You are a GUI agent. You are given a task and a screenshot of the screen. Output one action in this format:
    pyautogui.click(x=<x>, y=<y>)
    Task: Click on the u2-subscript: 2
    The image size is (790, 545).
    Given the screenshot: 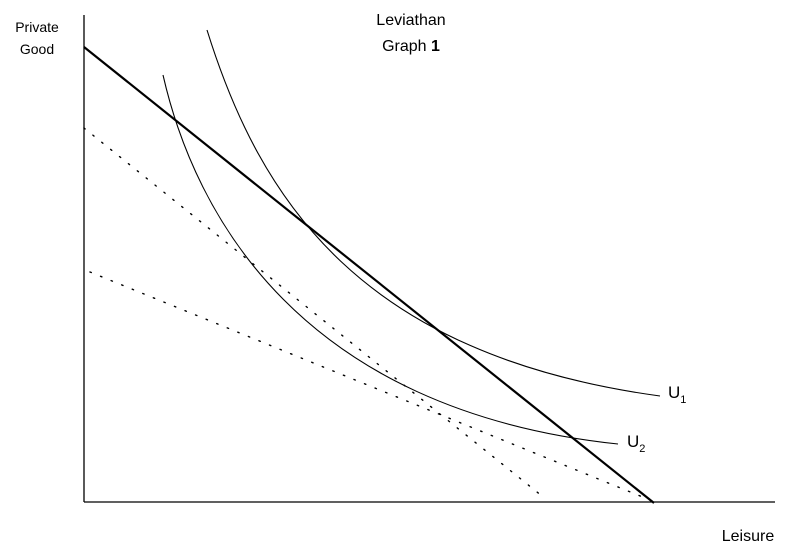 What is the action you would take?
    pyautogui.click(x=642, y=449)
    